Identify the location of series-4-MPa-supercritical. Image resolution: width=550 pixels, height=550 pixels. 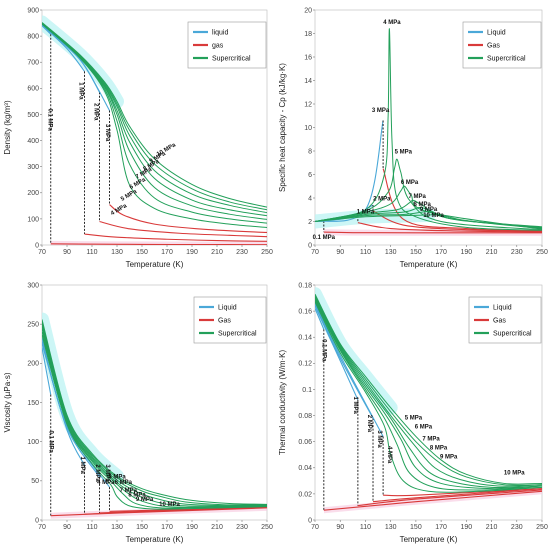
(428, 397).